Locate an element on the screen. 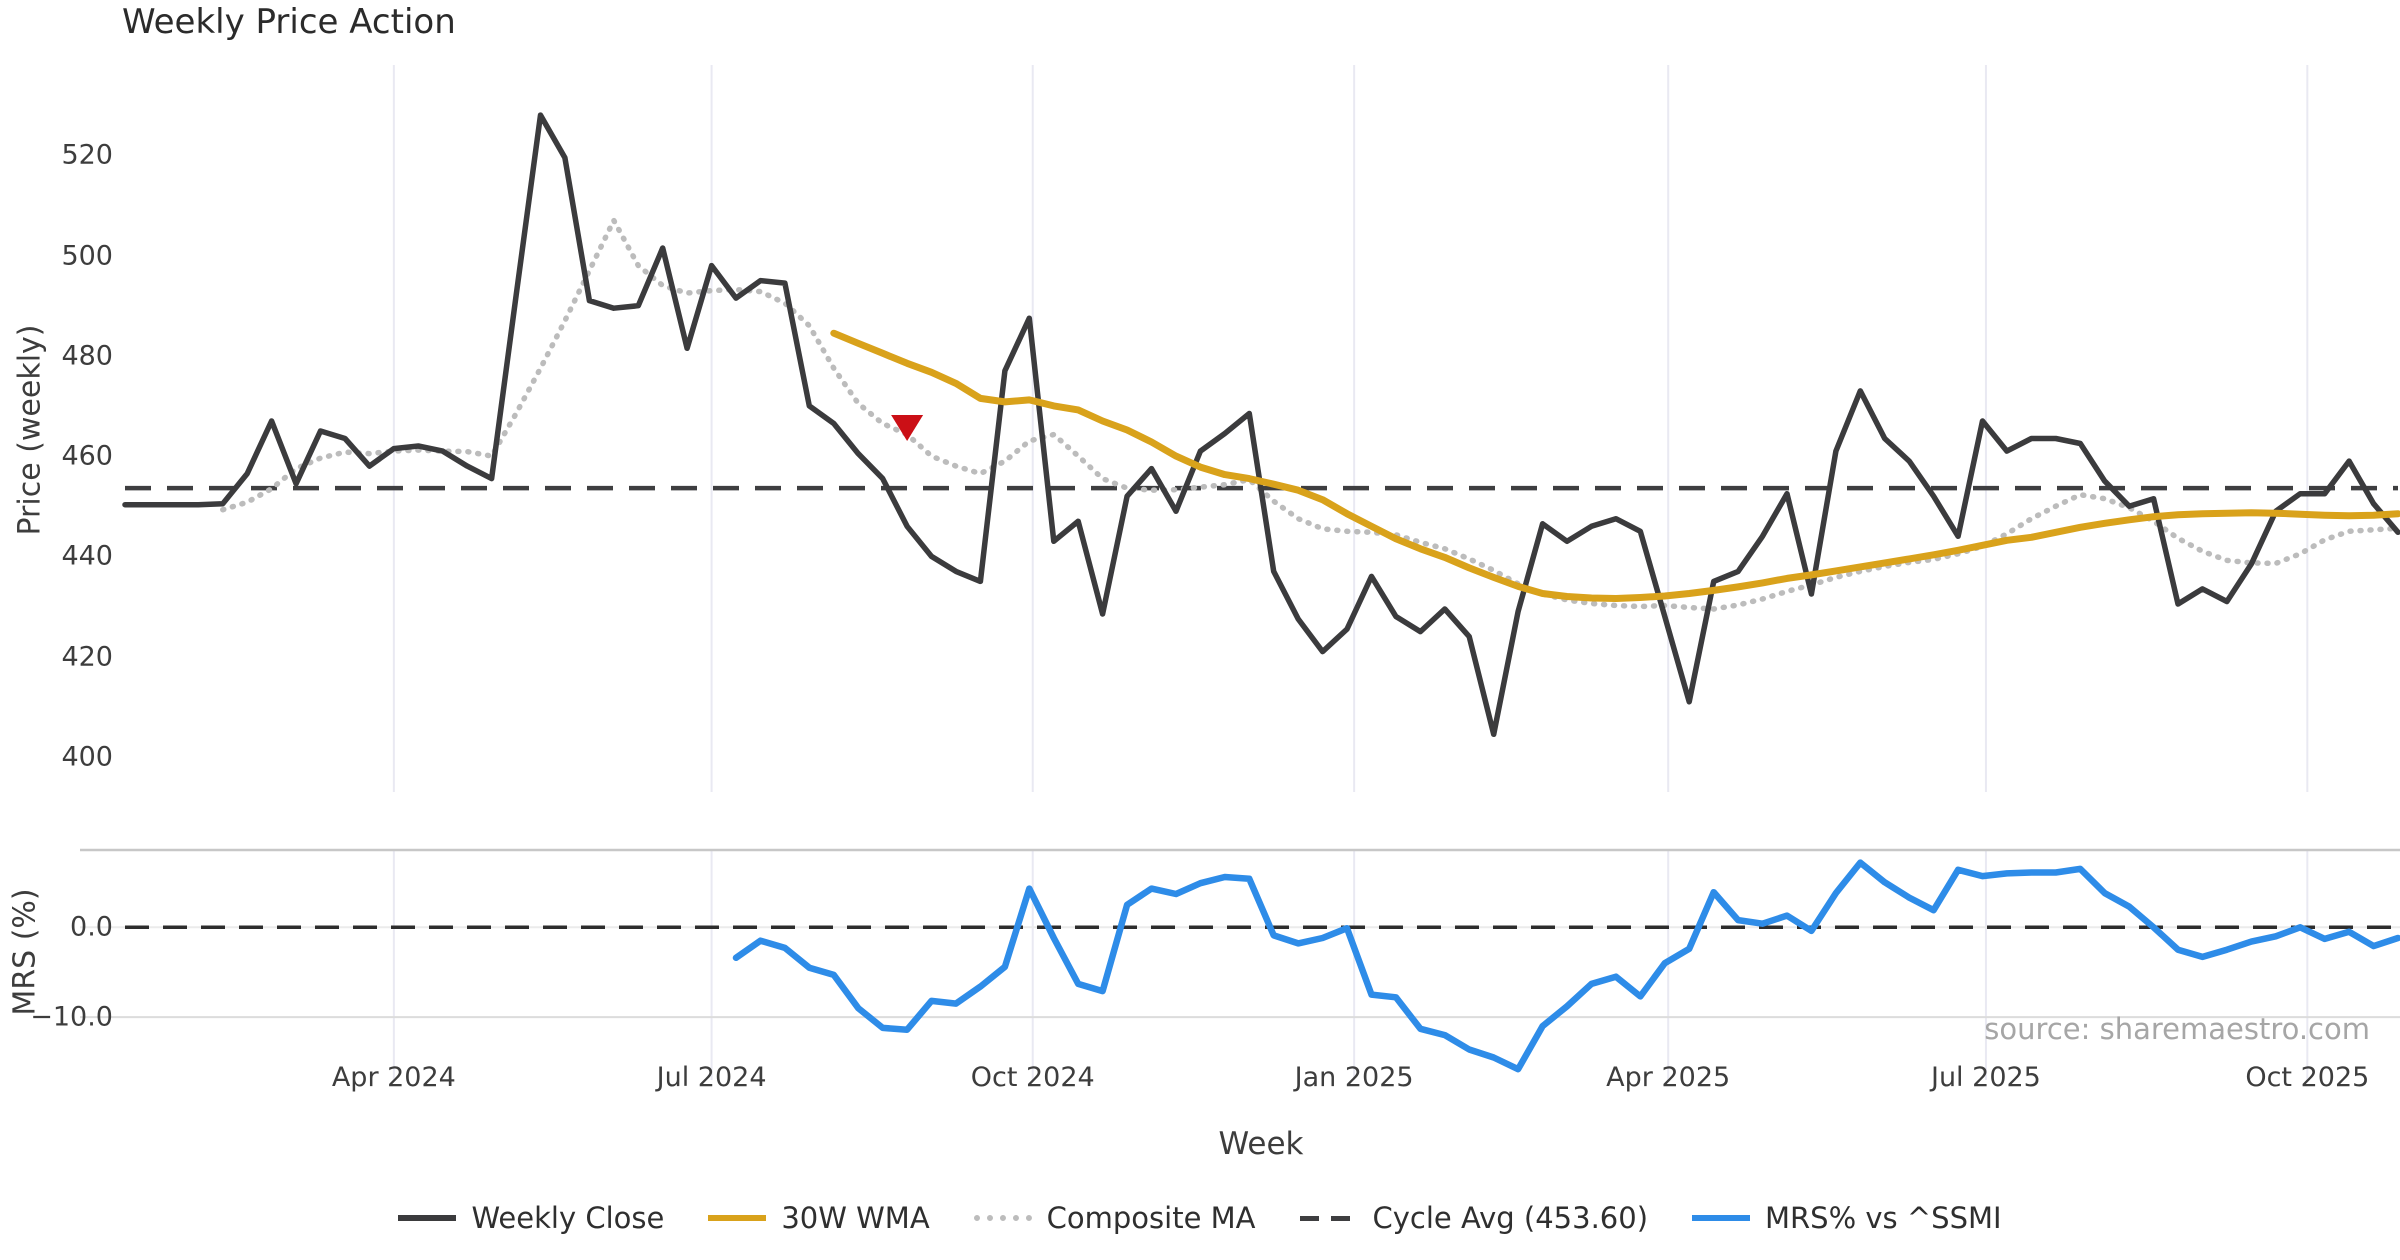 The image size is (2400, 1260). xtick-oct-2024: Oct 2024 is located at coordinates (1032, 1077).